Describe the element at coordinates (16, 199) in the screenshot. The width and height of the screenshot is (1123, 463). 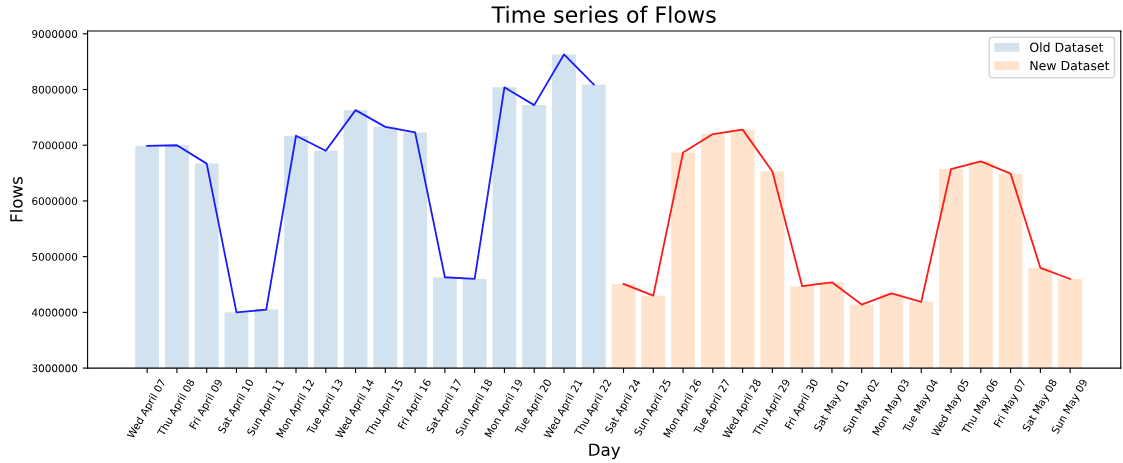
I see `y-axis-title: Flows` at that location.